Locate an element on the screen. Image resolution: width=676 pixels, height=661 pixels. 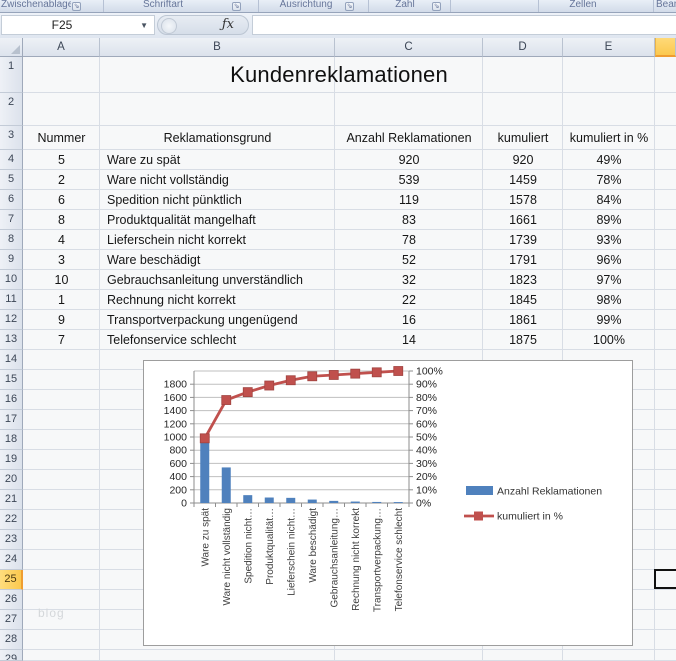
table-cell: 1739 is located at coordinates (523, 240).